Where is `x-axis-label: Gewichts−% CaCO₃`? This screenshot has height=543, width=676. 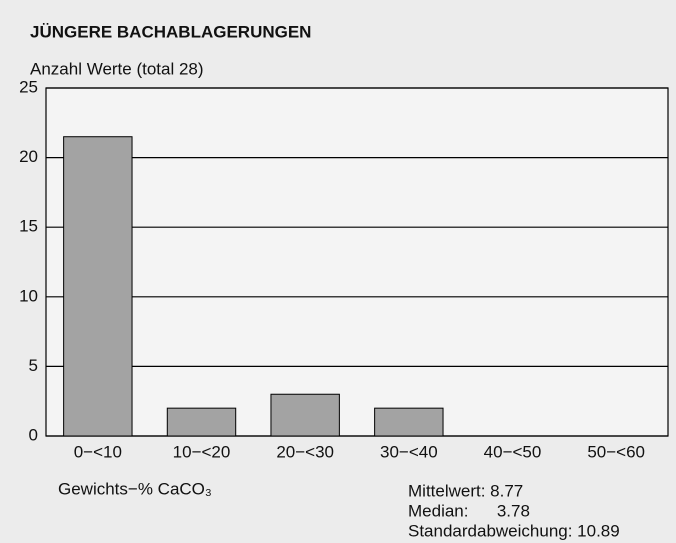 x-axis-label: Gewichts−% CaCO₃ is located at coordinates (135, 488).